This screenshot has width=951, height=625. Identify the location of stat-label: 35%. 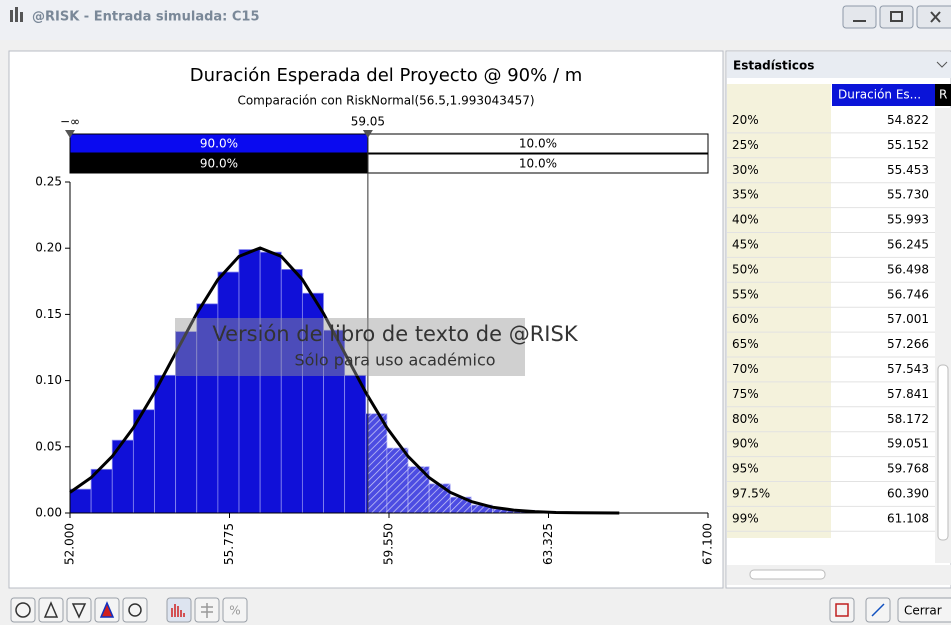
(745, 195).